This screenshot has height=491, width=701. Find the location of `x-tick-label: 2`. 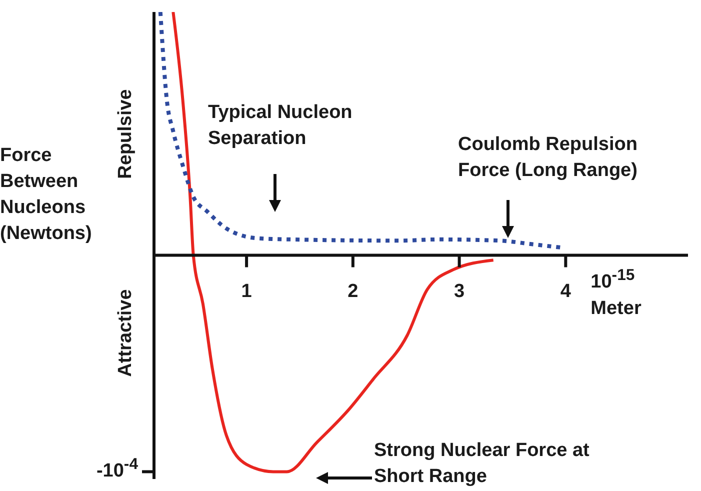

x-tick-label: 2 is located at coordinates (353, 291).